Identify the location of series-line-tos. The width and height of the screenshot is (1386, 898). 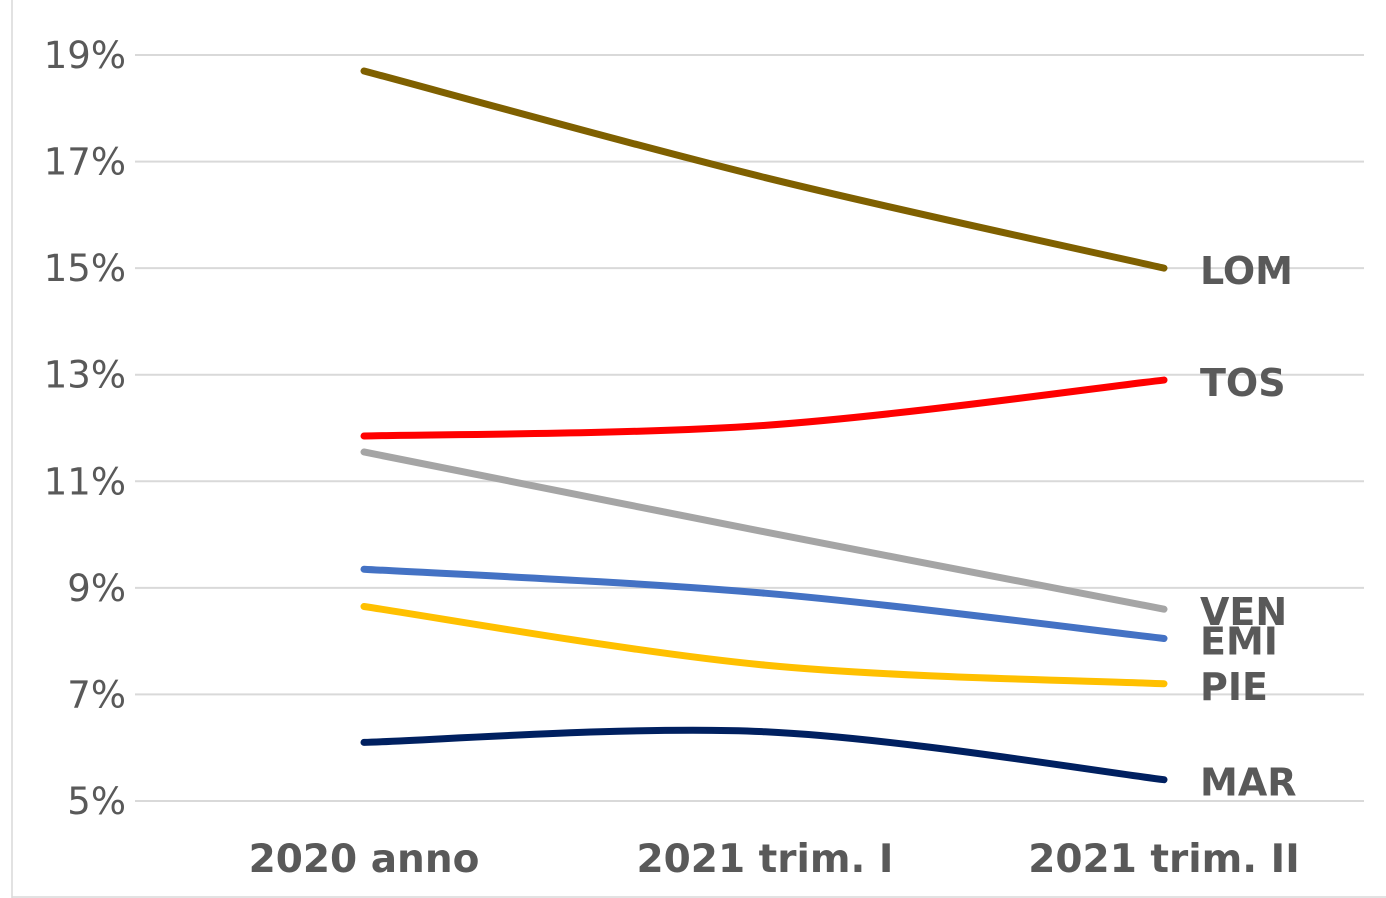
(764, 408).